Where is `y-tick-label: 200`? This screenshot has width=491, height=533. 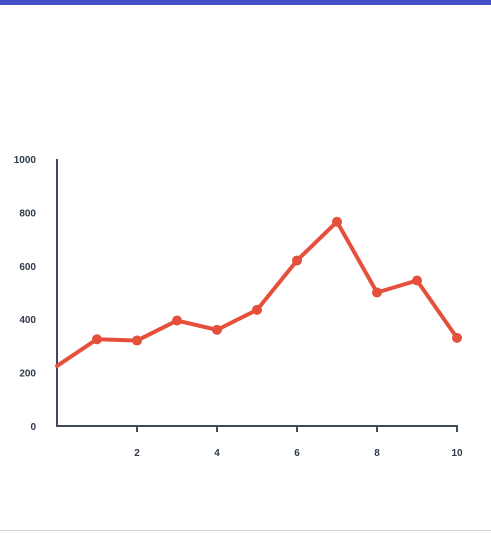
y-tick-label: 200 is located at coordinates (27, 374).